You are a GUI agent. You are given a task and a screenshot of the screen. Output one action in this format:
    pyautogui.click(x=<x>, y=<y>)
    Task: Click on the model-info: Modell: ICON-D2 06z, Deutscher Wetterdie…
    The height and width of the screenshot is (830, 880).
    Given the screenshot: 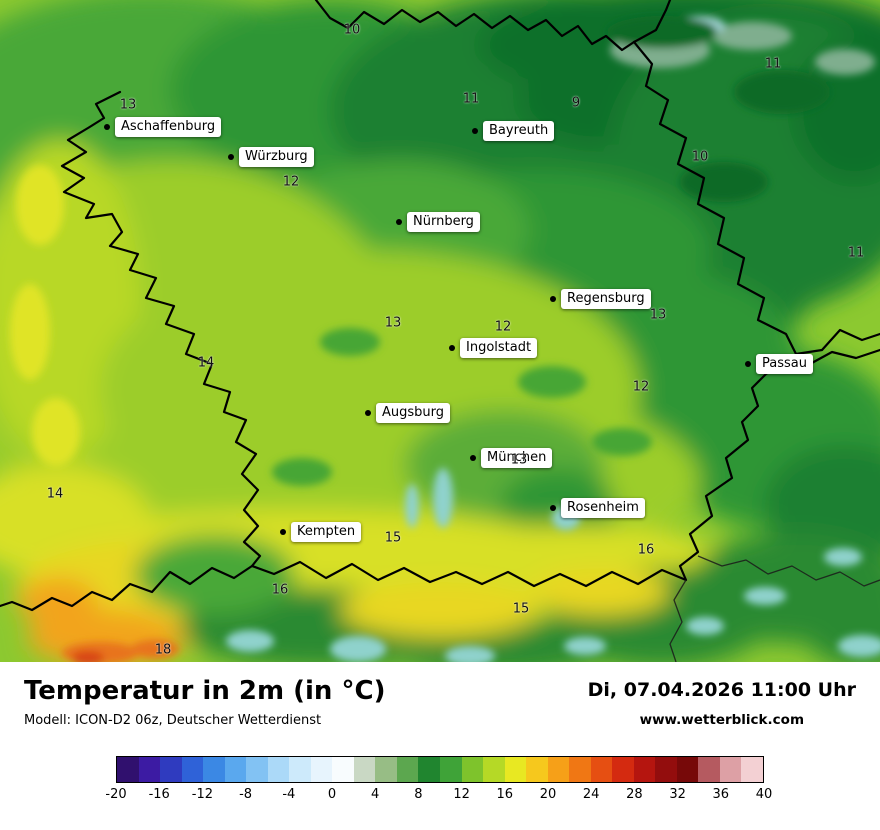 What is the action you would take?
    pyautogui.click(x=173, y=720)
    